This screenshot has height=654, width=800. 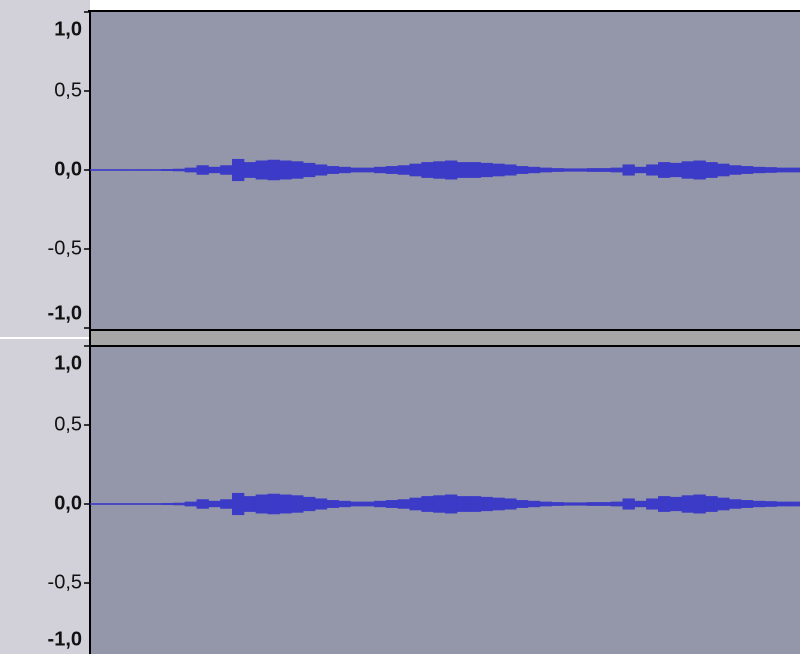 What do you see at coordinates (445, 338) in the screenshot?
I see `track-separator` at bounding box center [445, 338].